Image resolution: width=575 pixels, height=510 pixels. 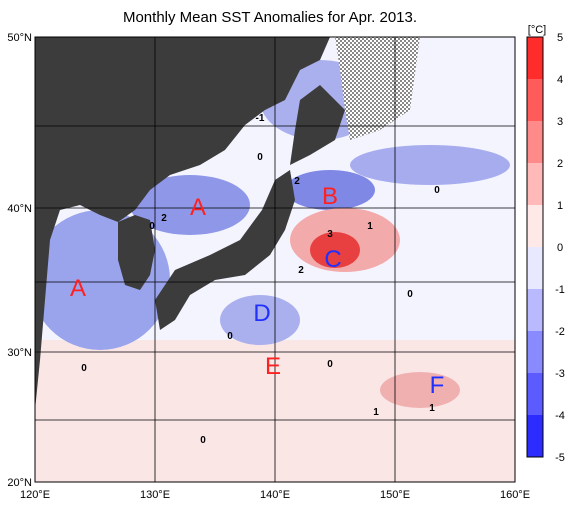 I want to click on lat-label: 50°N, so click(x=19, y=38).